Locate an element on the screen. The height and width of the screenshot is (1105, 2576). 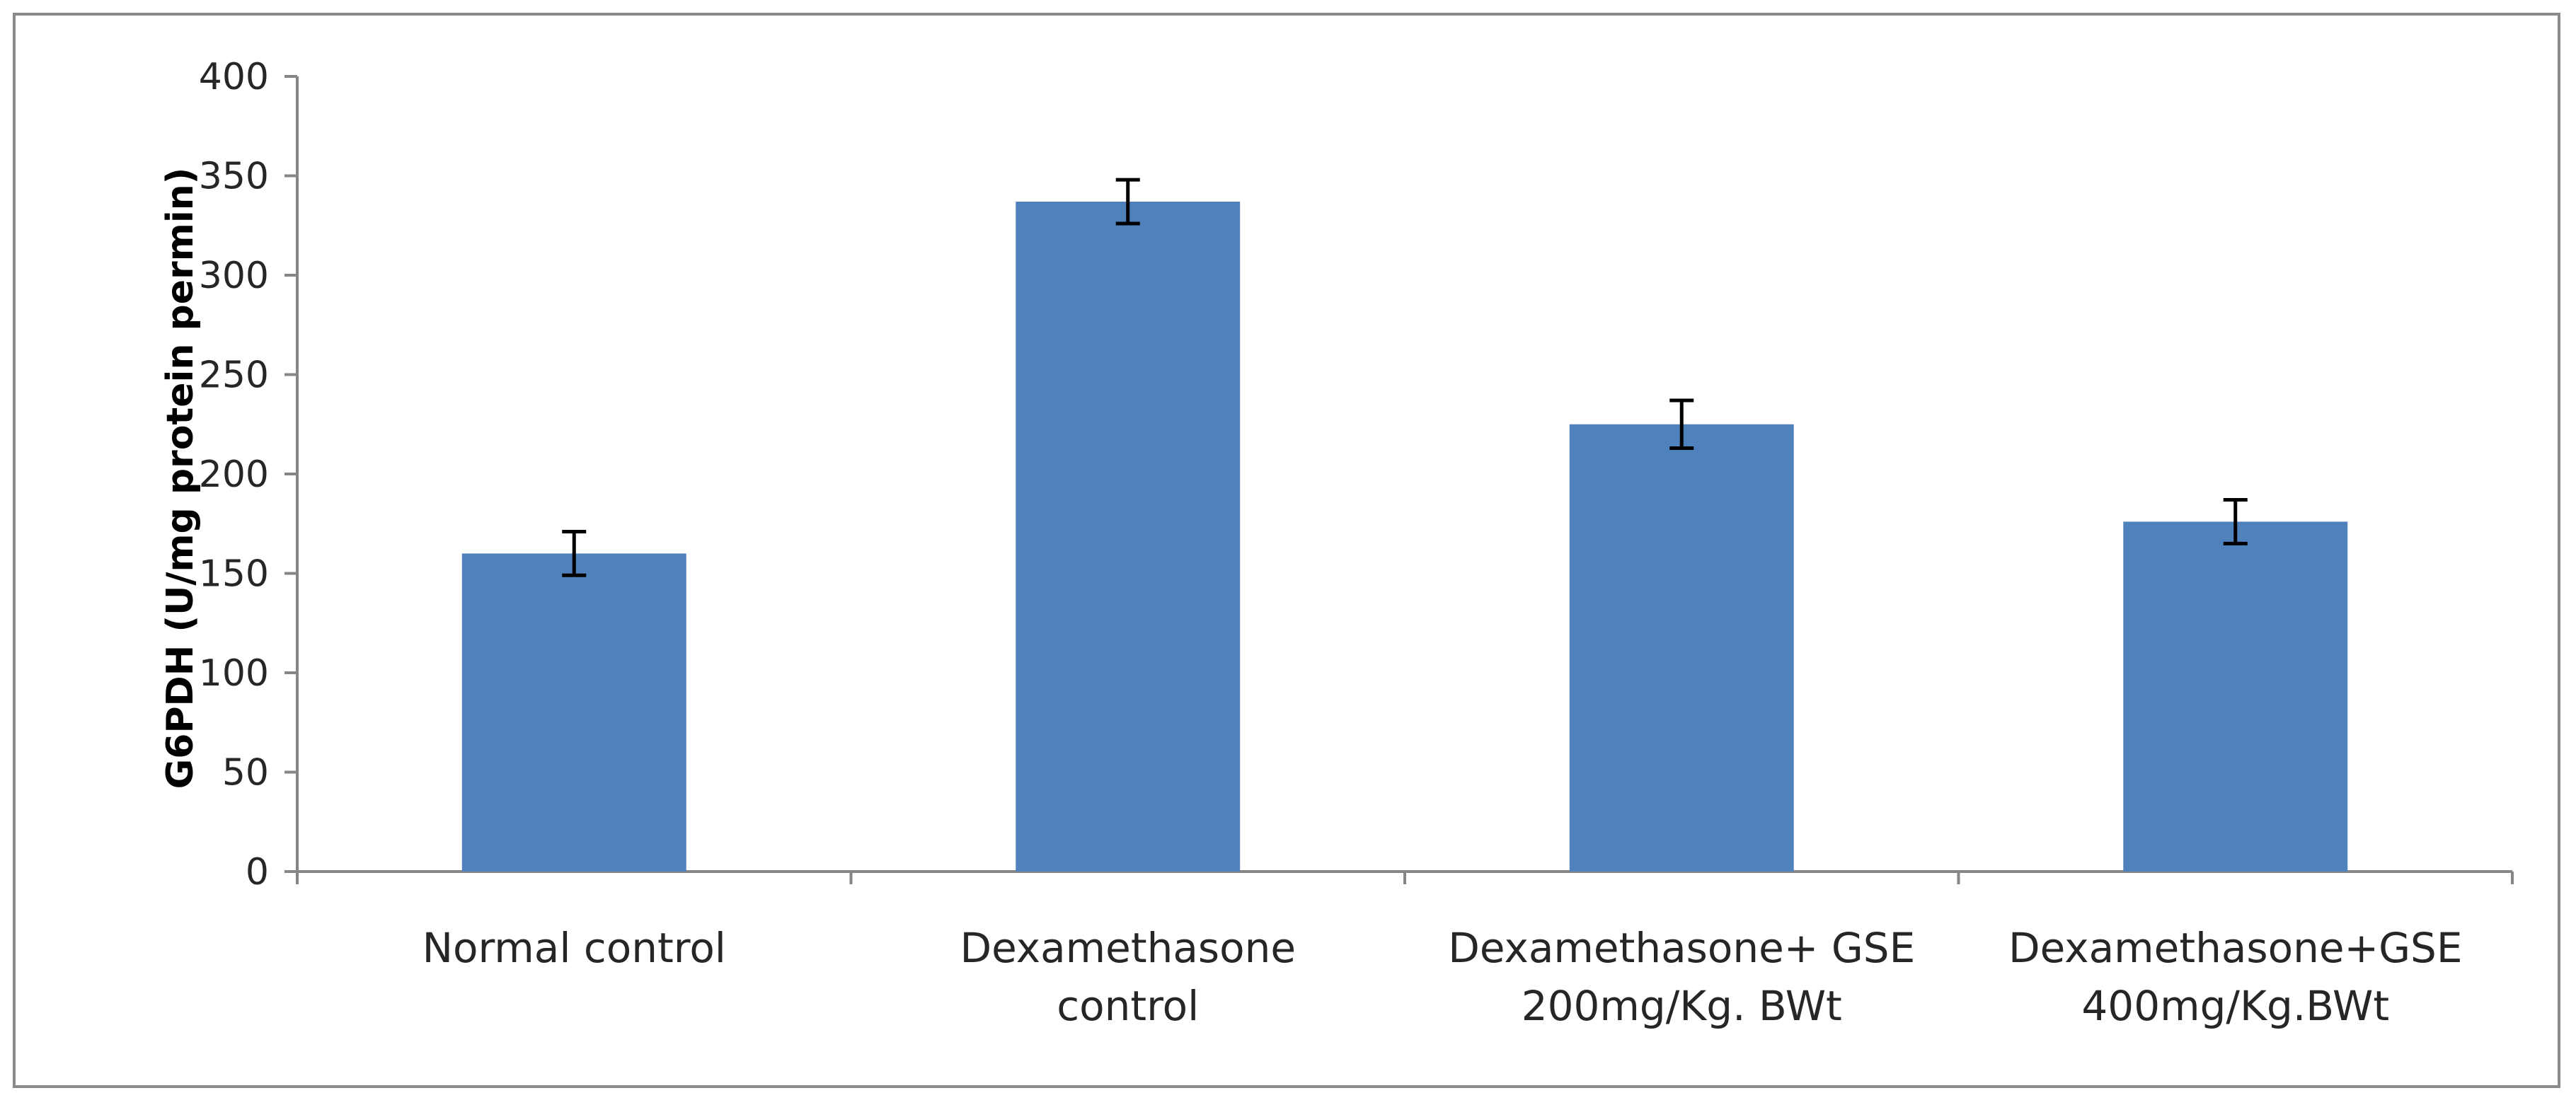
y-tick-label: 250 is located at coordinates (234, 375).